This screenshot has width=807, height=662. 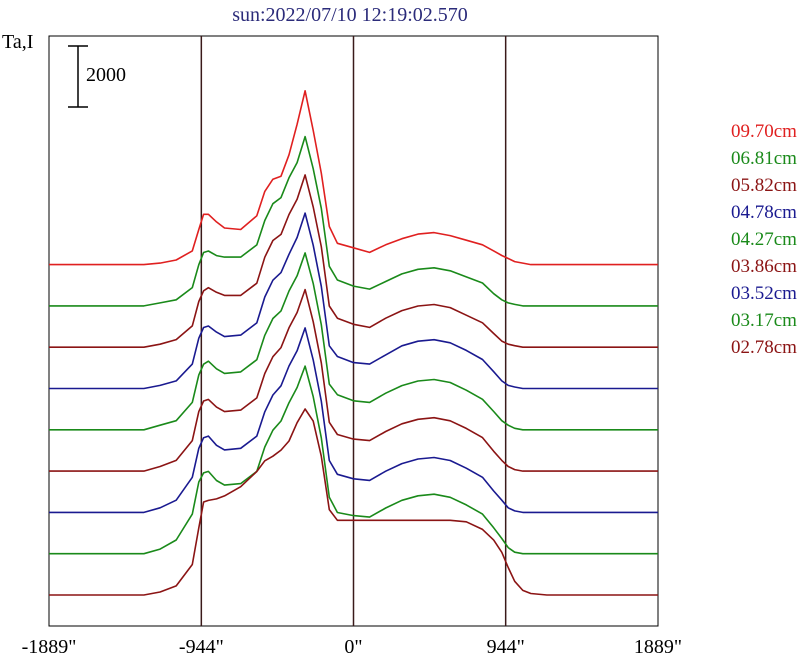 I want to click on legend-item: 03.17cm, so click(x=764, y=320).